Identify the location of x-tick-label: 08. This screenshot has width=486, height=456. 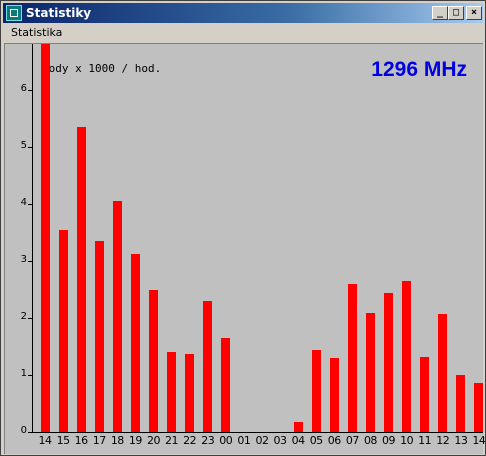
(370, 440).